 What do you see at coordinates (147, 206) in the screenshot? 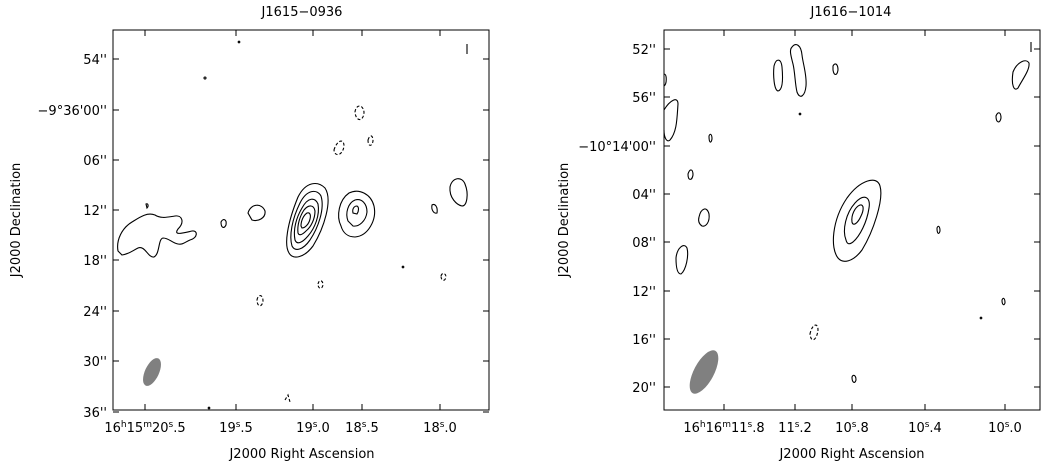
I see `contour-small-e` at bounding box center [147, 206].